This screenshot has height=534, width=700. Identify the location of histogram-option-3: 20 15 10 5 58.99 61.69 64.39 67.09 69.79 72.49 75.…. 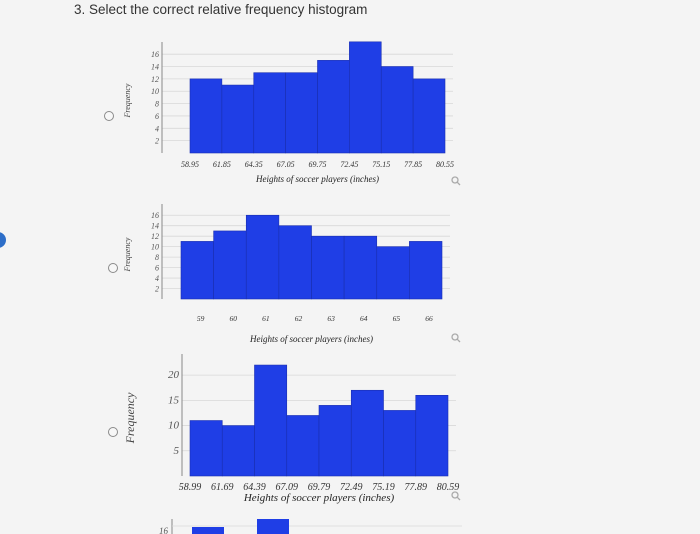
(291, 429).